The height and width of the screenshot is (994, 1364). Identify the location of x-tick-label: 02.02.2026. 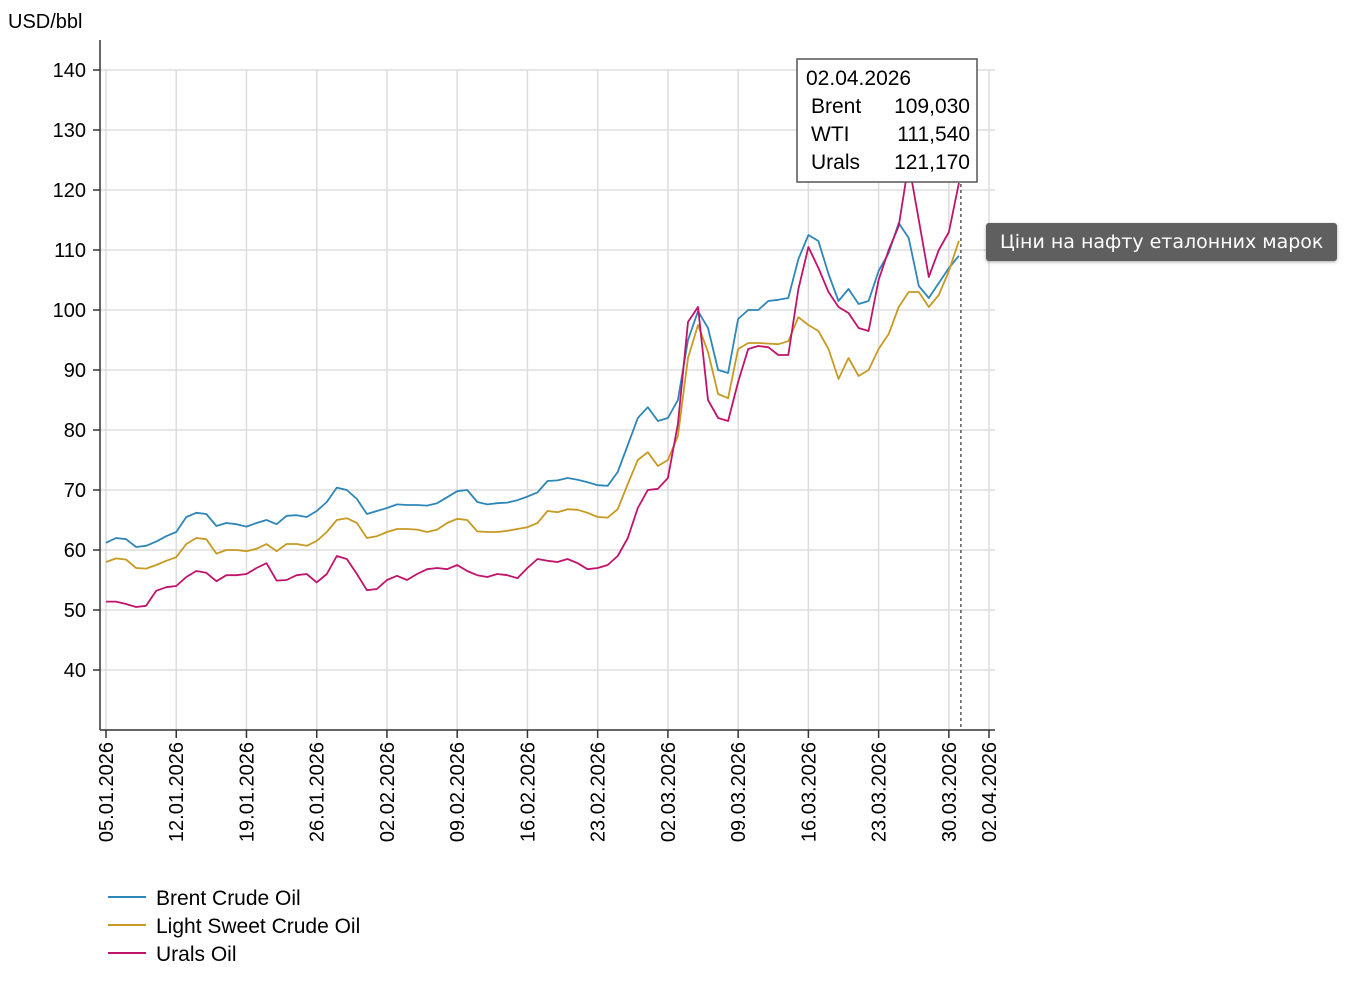
(388, 792).